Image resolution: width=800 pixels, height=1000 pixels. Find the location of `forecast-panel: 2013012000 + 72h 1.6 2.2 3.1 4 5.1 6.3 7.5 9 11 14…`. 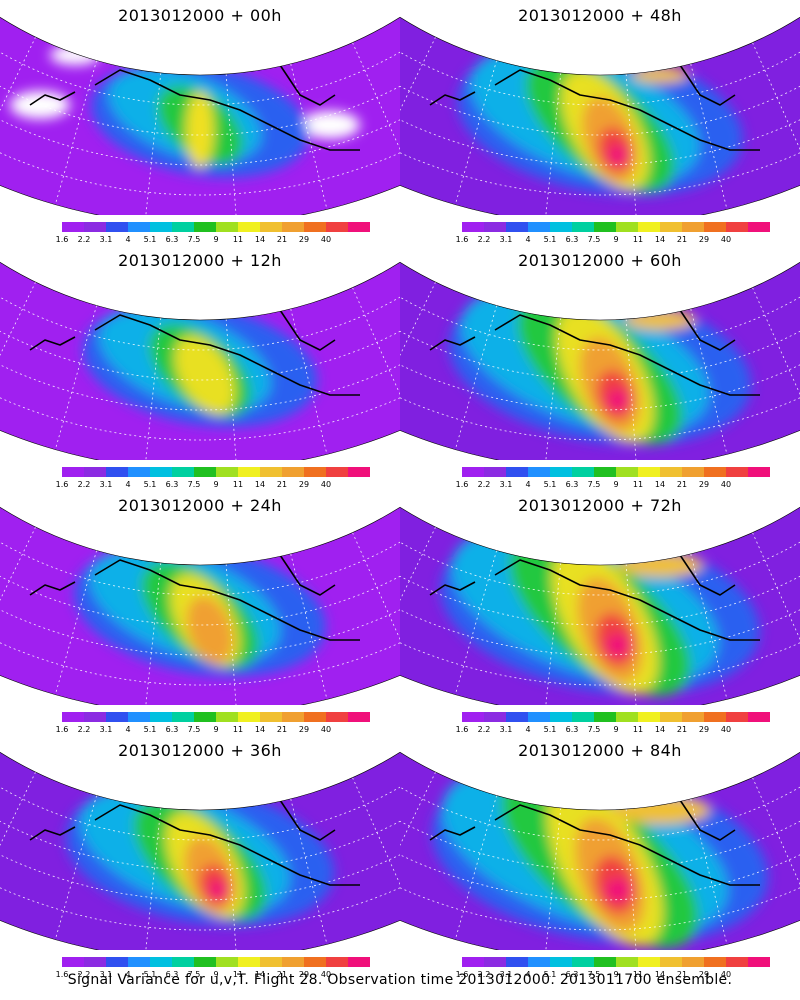

forecast-panel: 2013012000 + 72h 1.6 2.2 3.1 4 5.1 6.3 7.5 9 11 14… is located at coordinates (600, 612).